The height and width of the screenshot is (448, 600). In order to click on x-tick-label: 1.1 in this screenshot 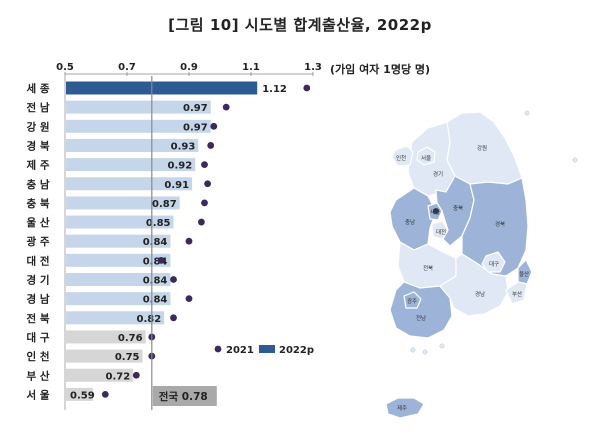, I will do `click(251, 67)`.